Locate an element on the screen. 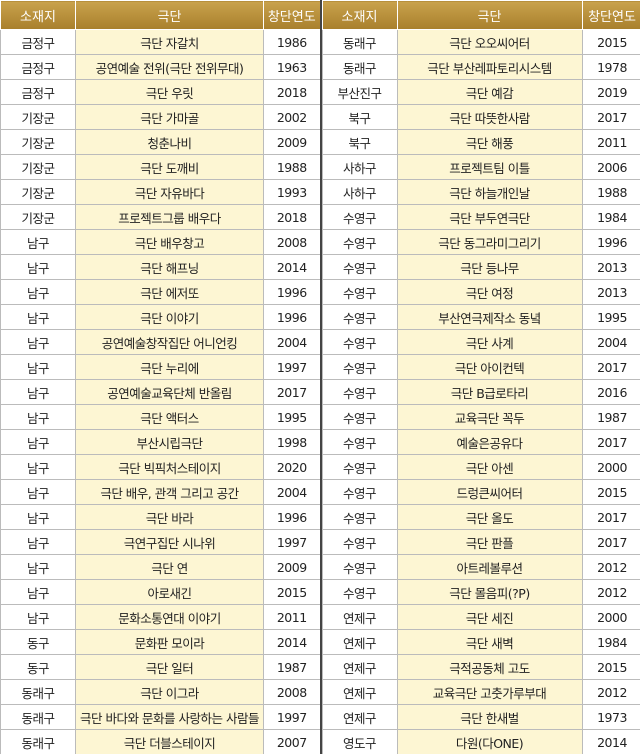 The height and width of the screenshot is (754, 640). troupe-cell: 극단 우릿 is located at coordinates (169, 92).